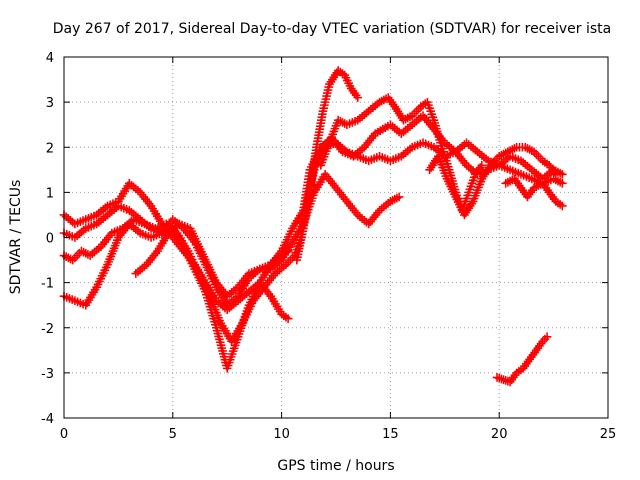 This screenshot has height=480, width=640. What do you see at coordinates (47, 419) in the screenshot?
I see `y-tick-label-0: -4` at bounding box center [47, 419].